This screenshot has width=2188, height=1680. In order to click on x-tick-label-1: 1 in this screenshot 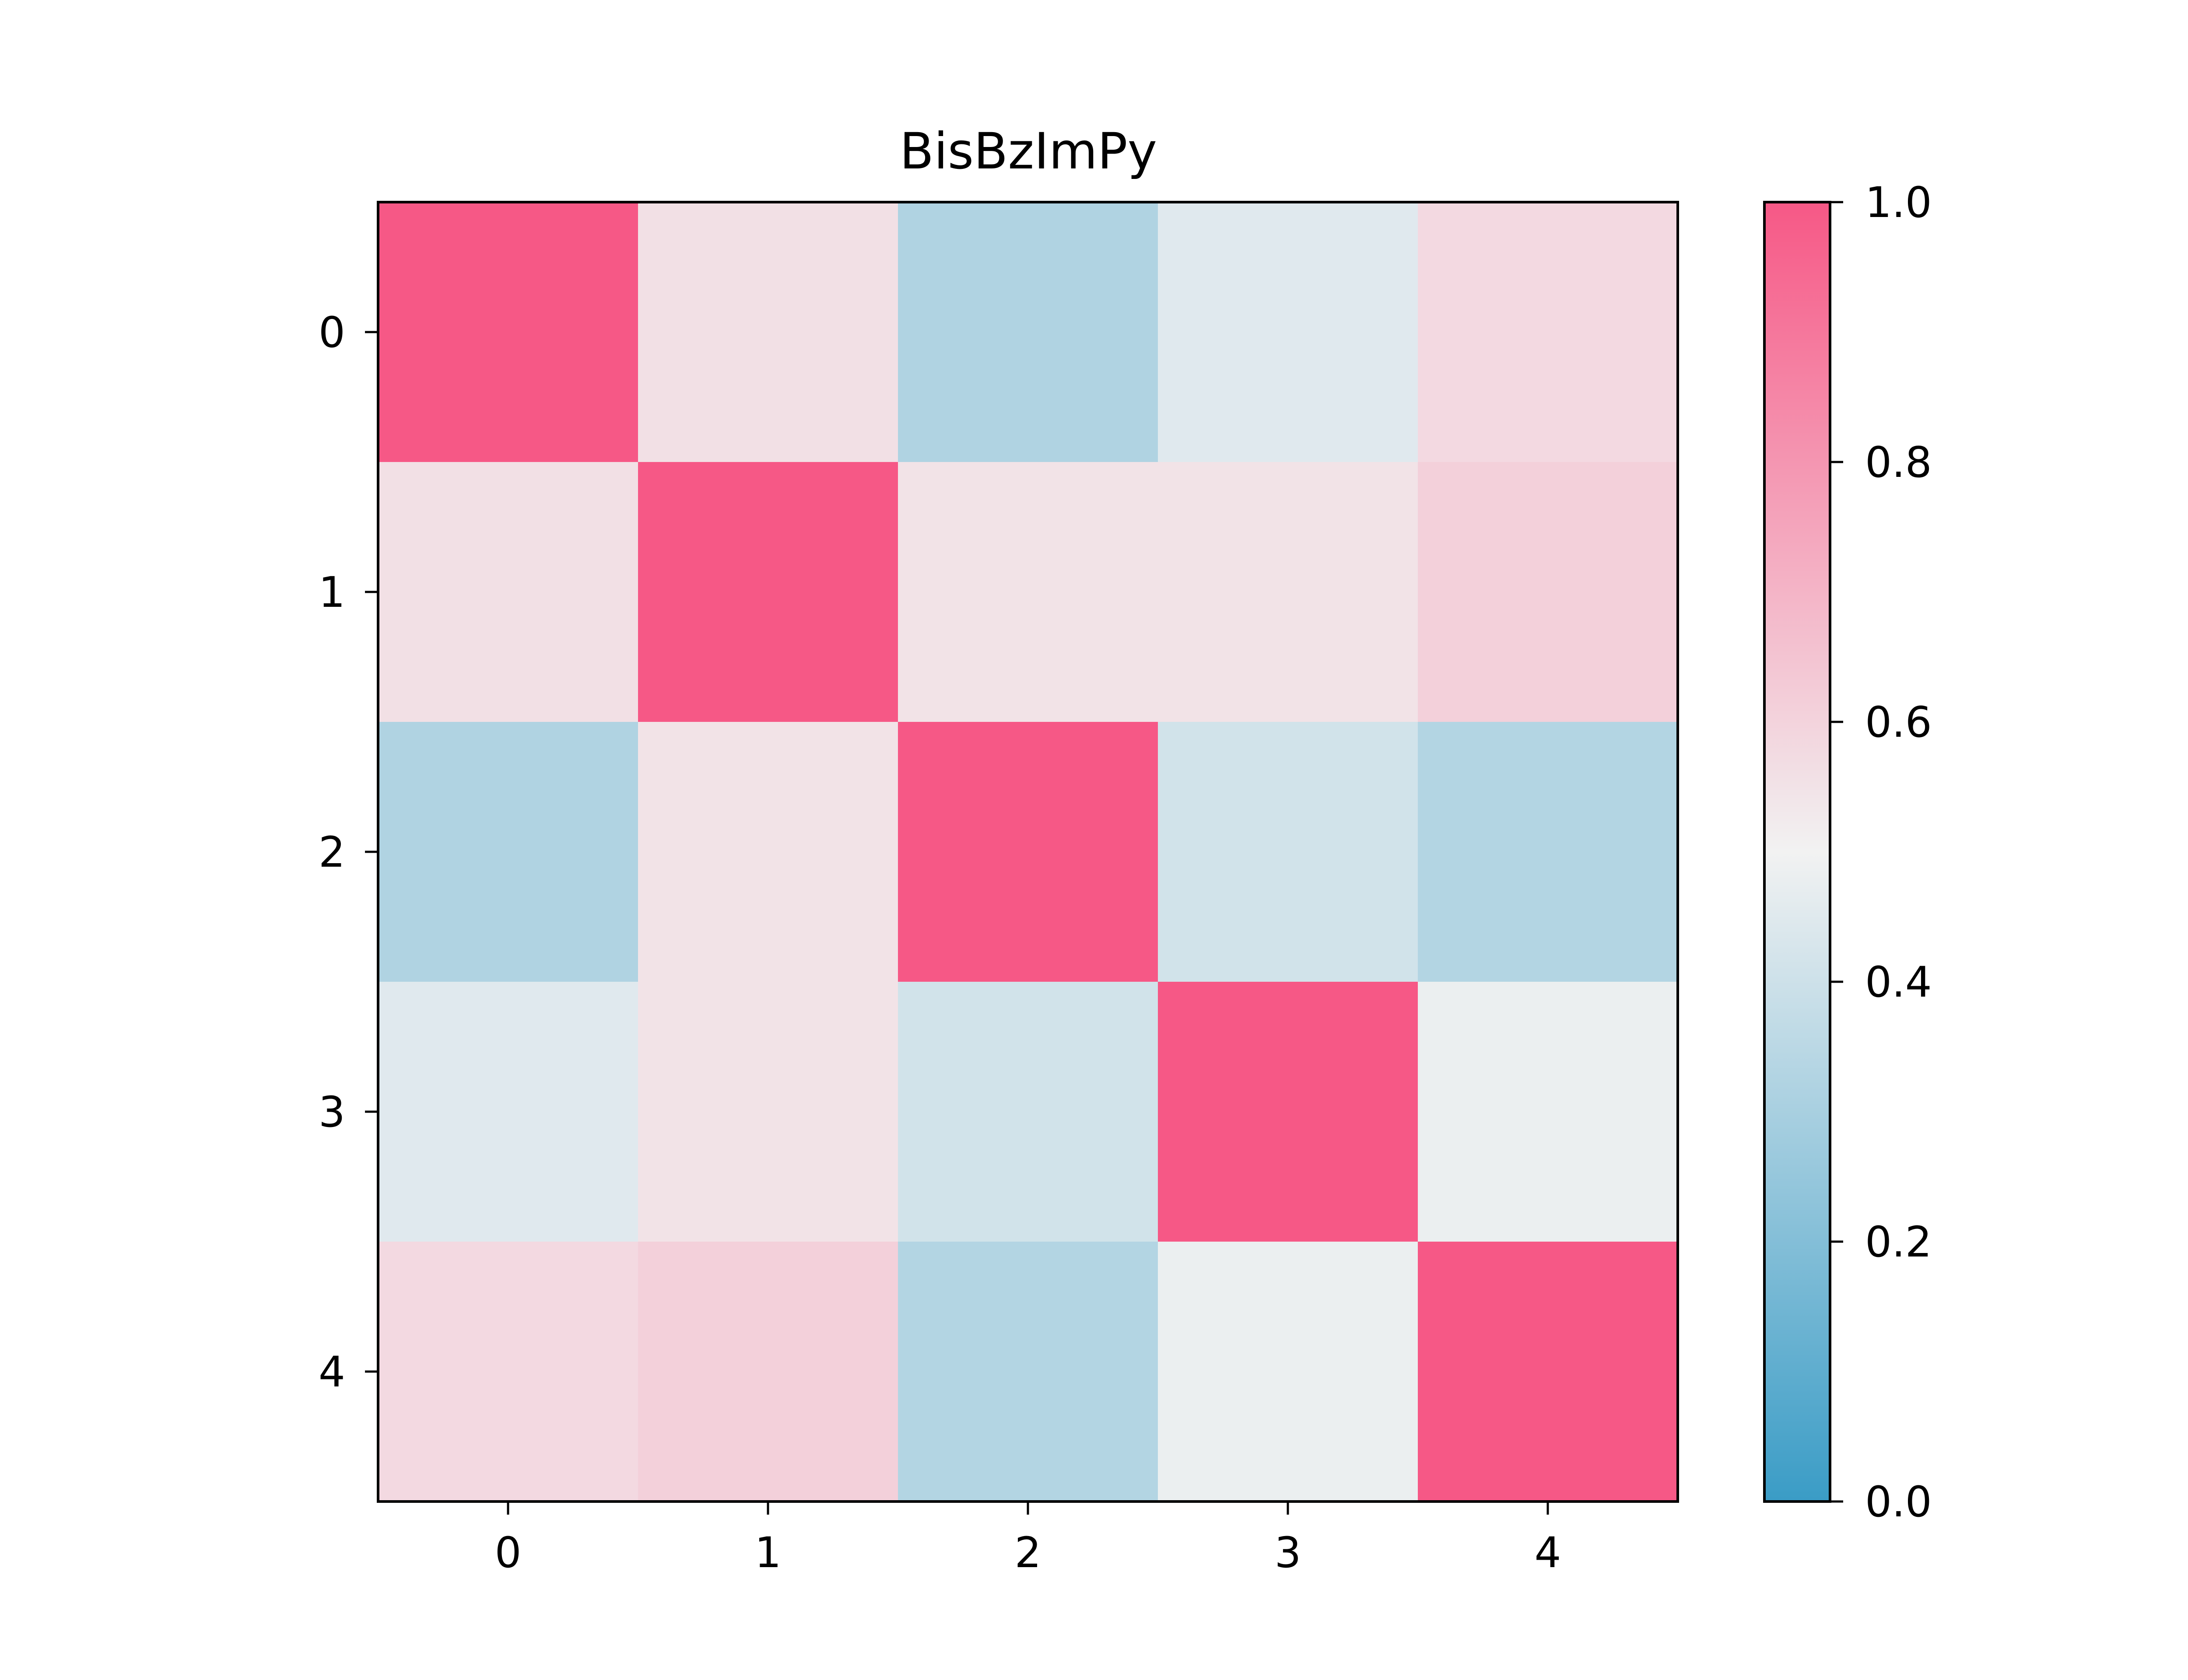, I will do `click(767, 1552)`.